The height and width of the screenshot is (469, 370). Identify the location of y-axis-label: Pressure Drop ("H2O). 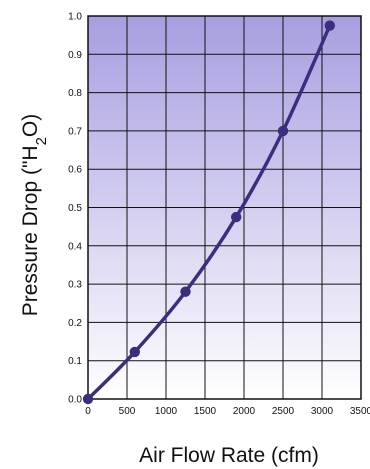
(34, 215).